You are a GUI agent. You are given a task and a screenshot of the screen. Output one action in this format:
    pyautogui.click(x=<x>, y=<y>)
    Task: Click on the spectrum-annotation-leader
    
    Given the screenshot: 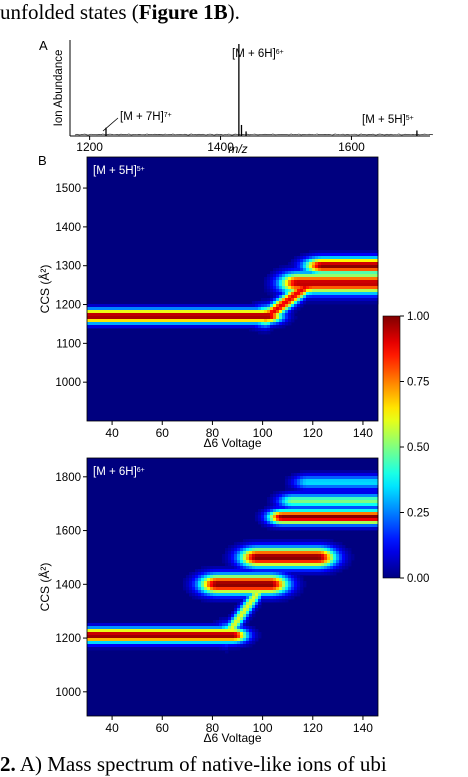 What is the action you would take?
    pyautogui.click(x=110, y=124)
    